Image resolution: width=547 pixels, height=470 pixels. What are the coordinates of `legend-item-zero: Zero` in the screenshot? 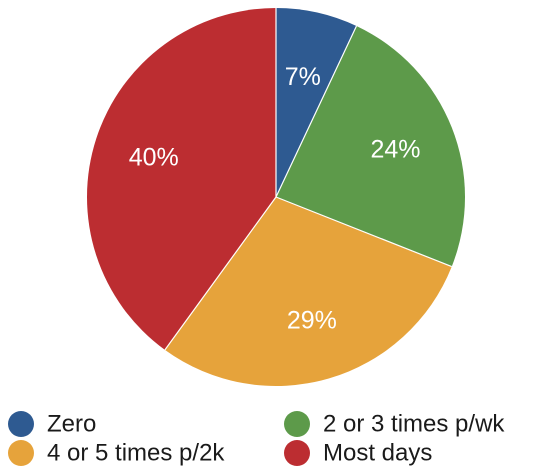 It's located at (52, 424).